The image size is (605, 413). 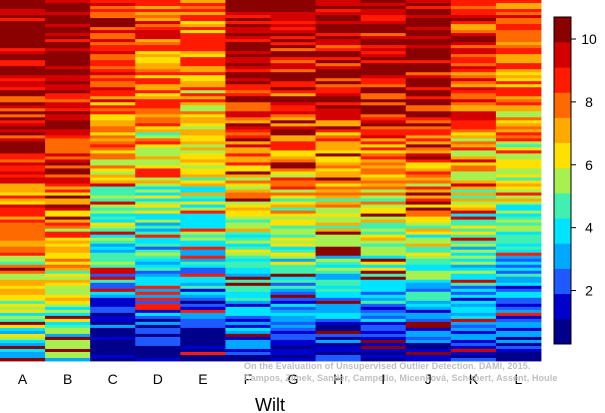 I want to click on colorbar-band, so click(x=562, y=231).